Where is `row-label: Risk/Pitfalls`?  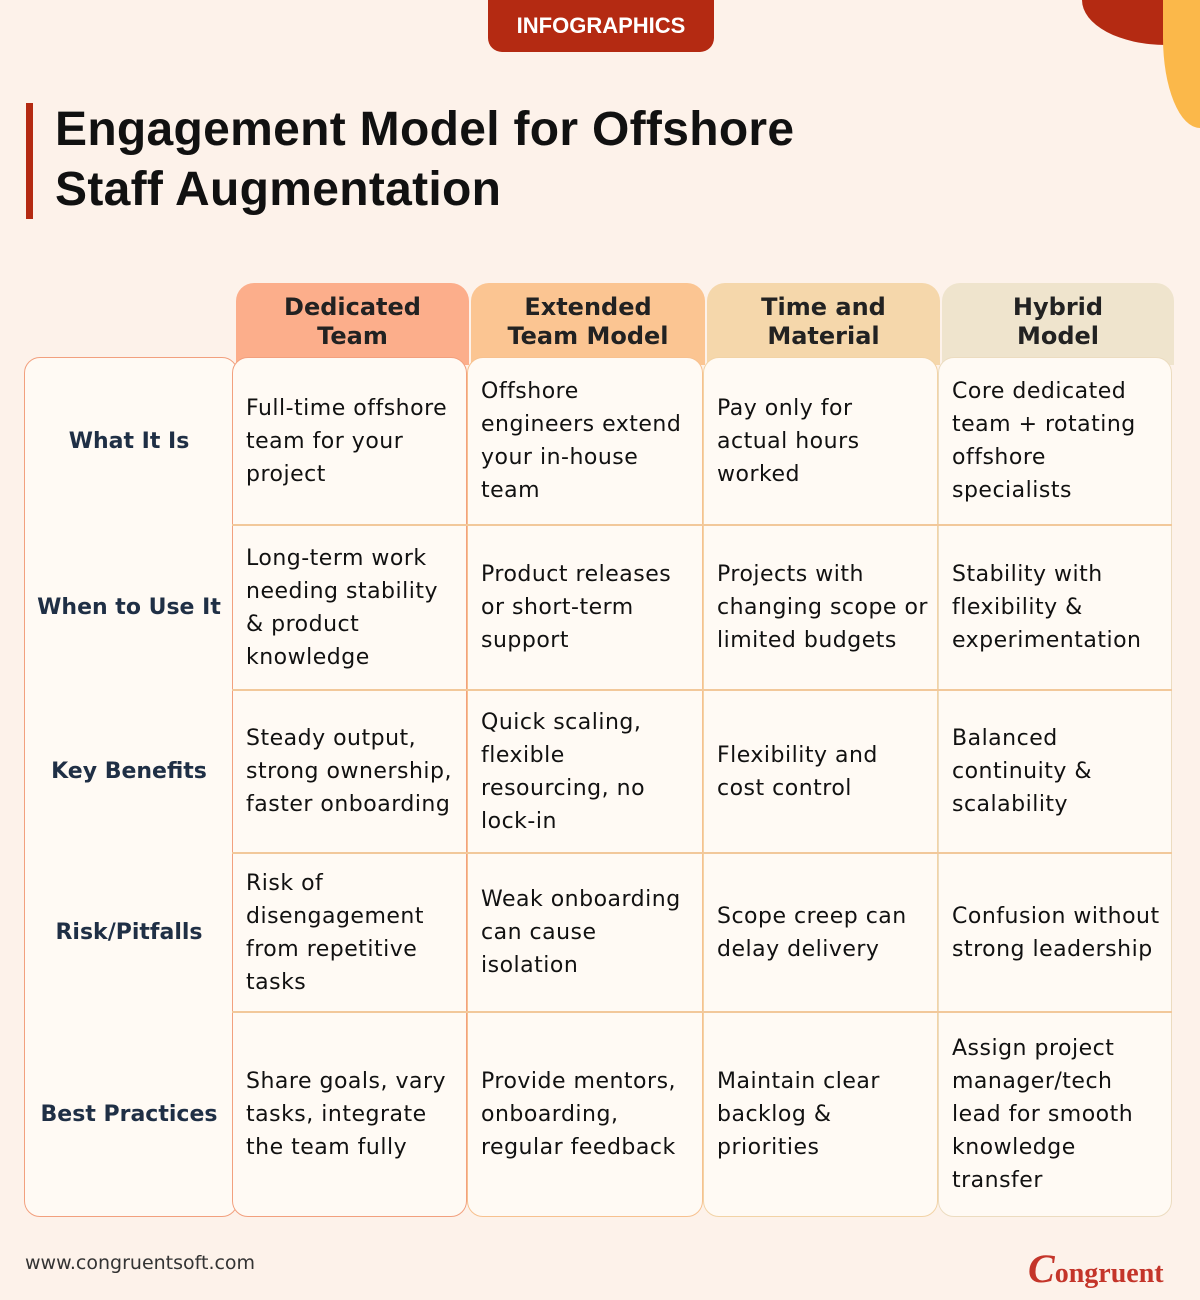 row-label: Risk/Pitfalls is located at coordinates (129, 932).